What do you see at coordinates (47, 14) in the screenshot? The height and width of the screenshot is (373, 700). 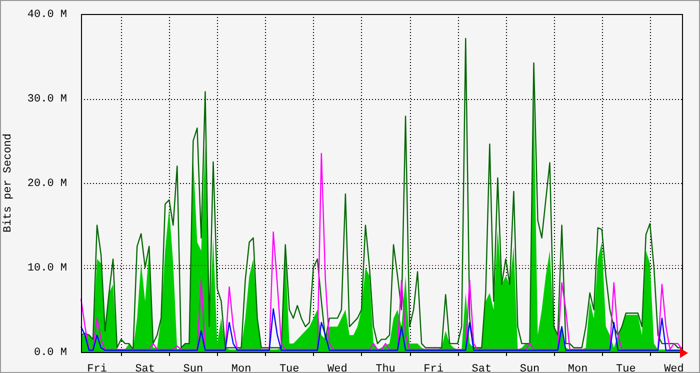 I see `y-tick-label: 40.0 M` at bounding box center [47, 14].